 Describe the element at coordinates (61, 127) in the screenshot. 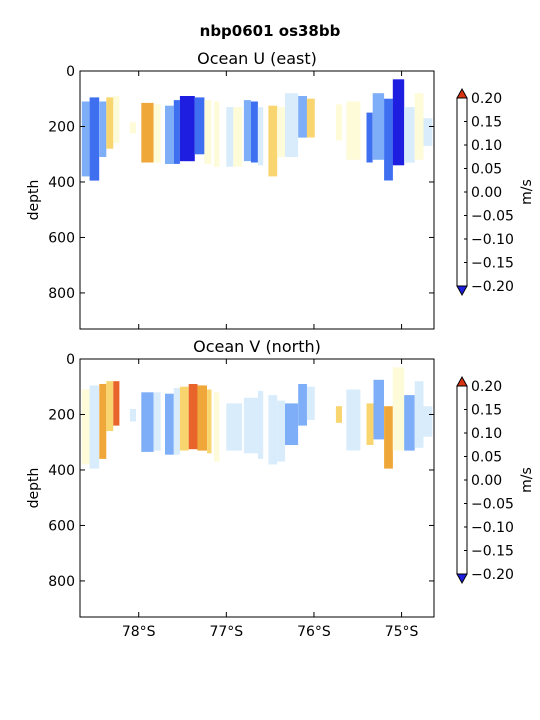

I see `y-tick-label: 200` at that location.